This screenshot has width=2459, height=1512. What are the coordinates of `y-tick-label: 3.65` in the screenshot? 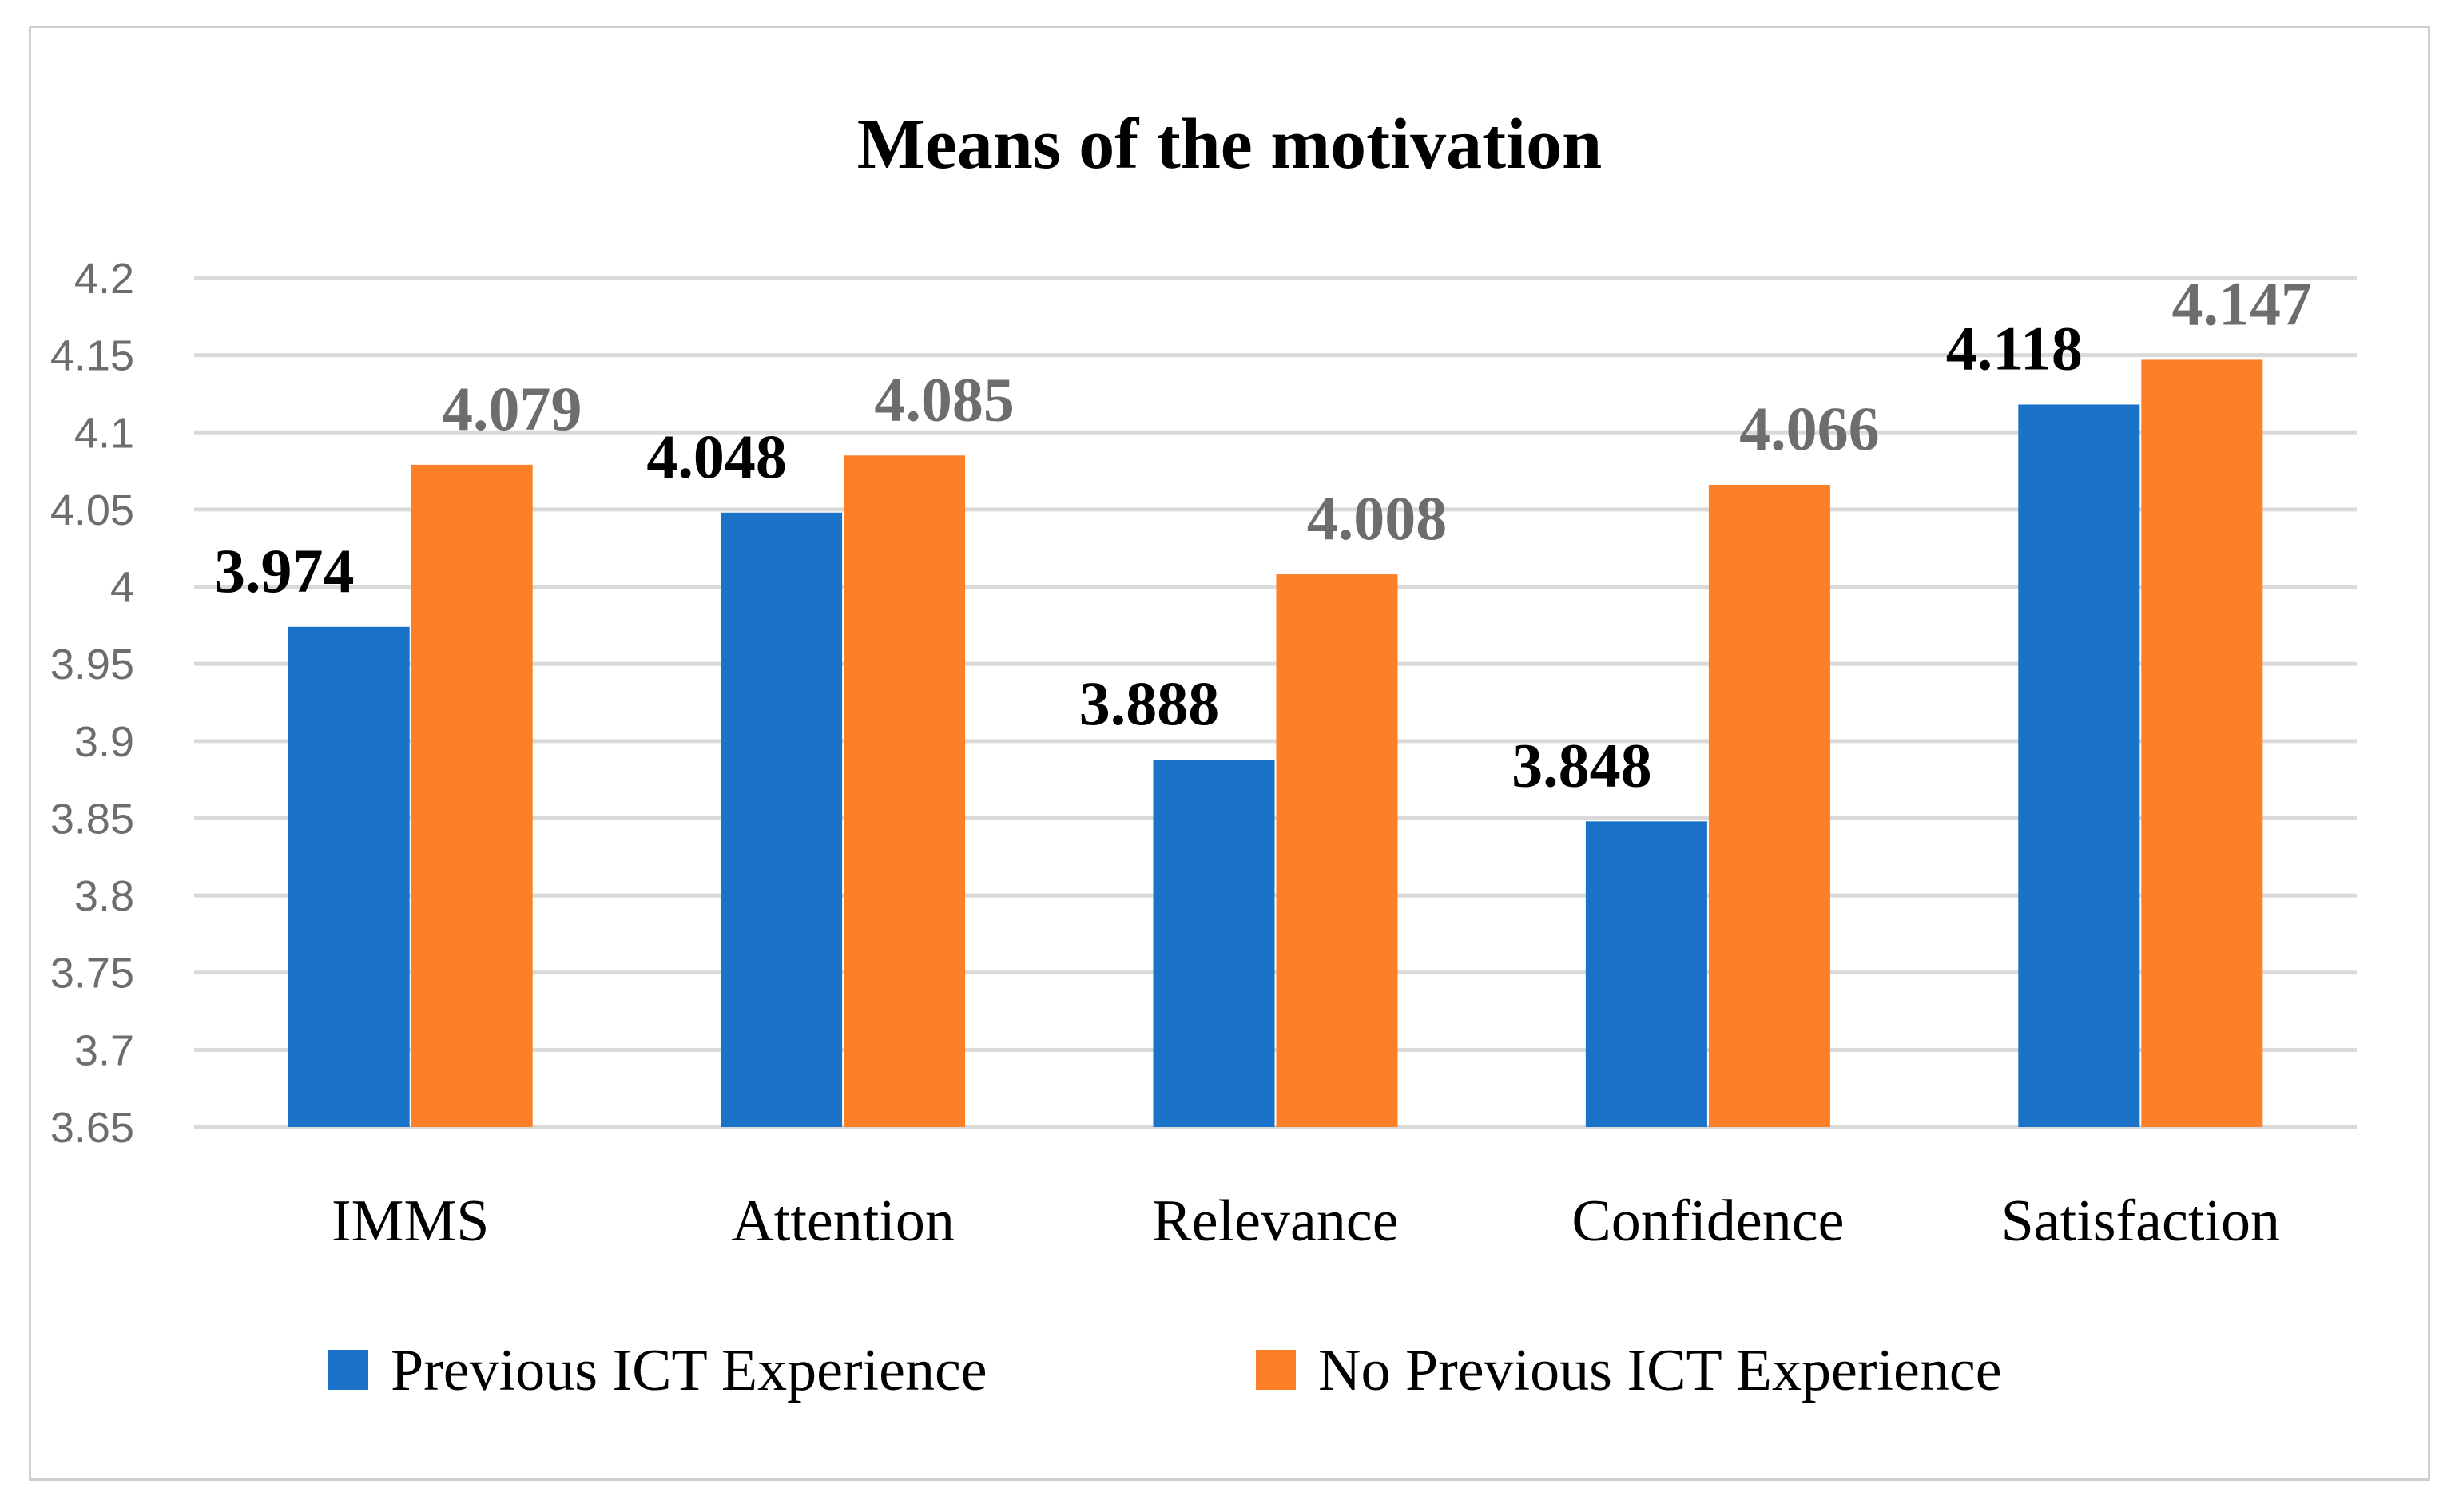 It's located at (92, 1128).